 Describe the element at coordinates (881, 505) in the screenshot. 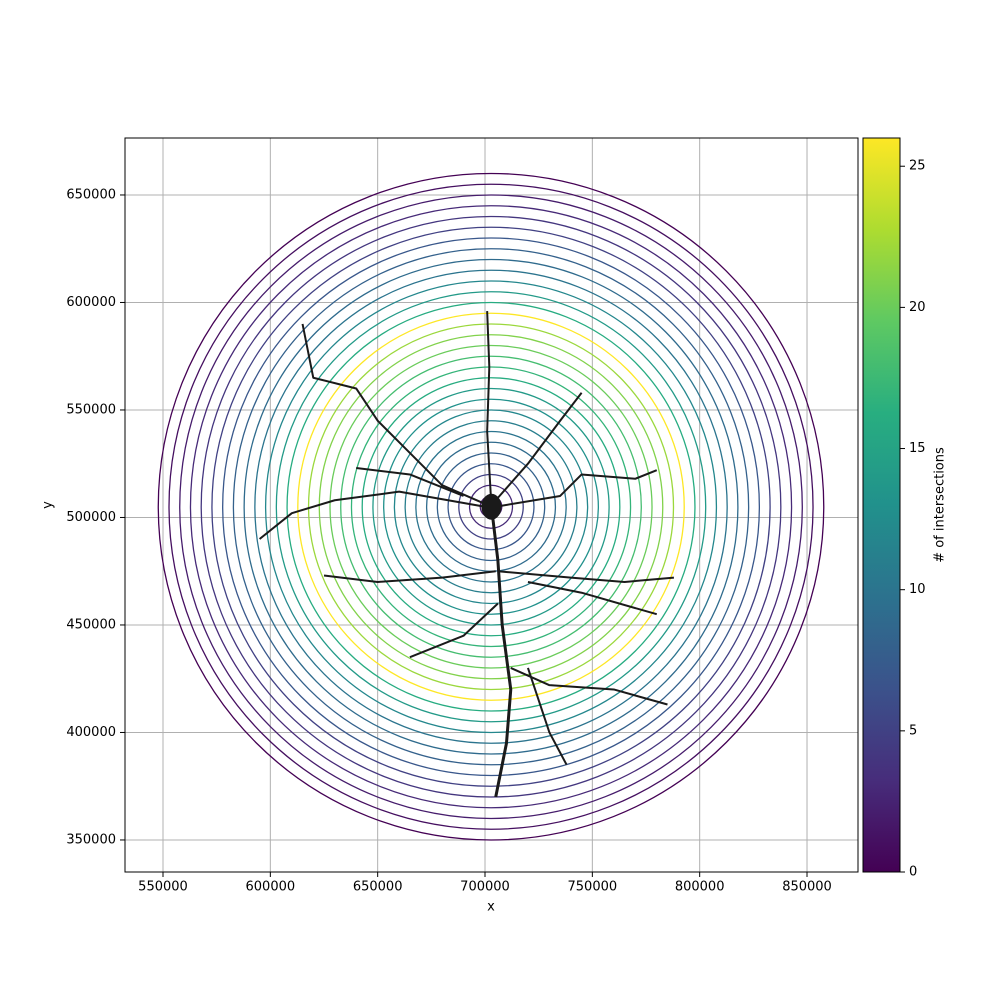

I see `colorbar` at that location.